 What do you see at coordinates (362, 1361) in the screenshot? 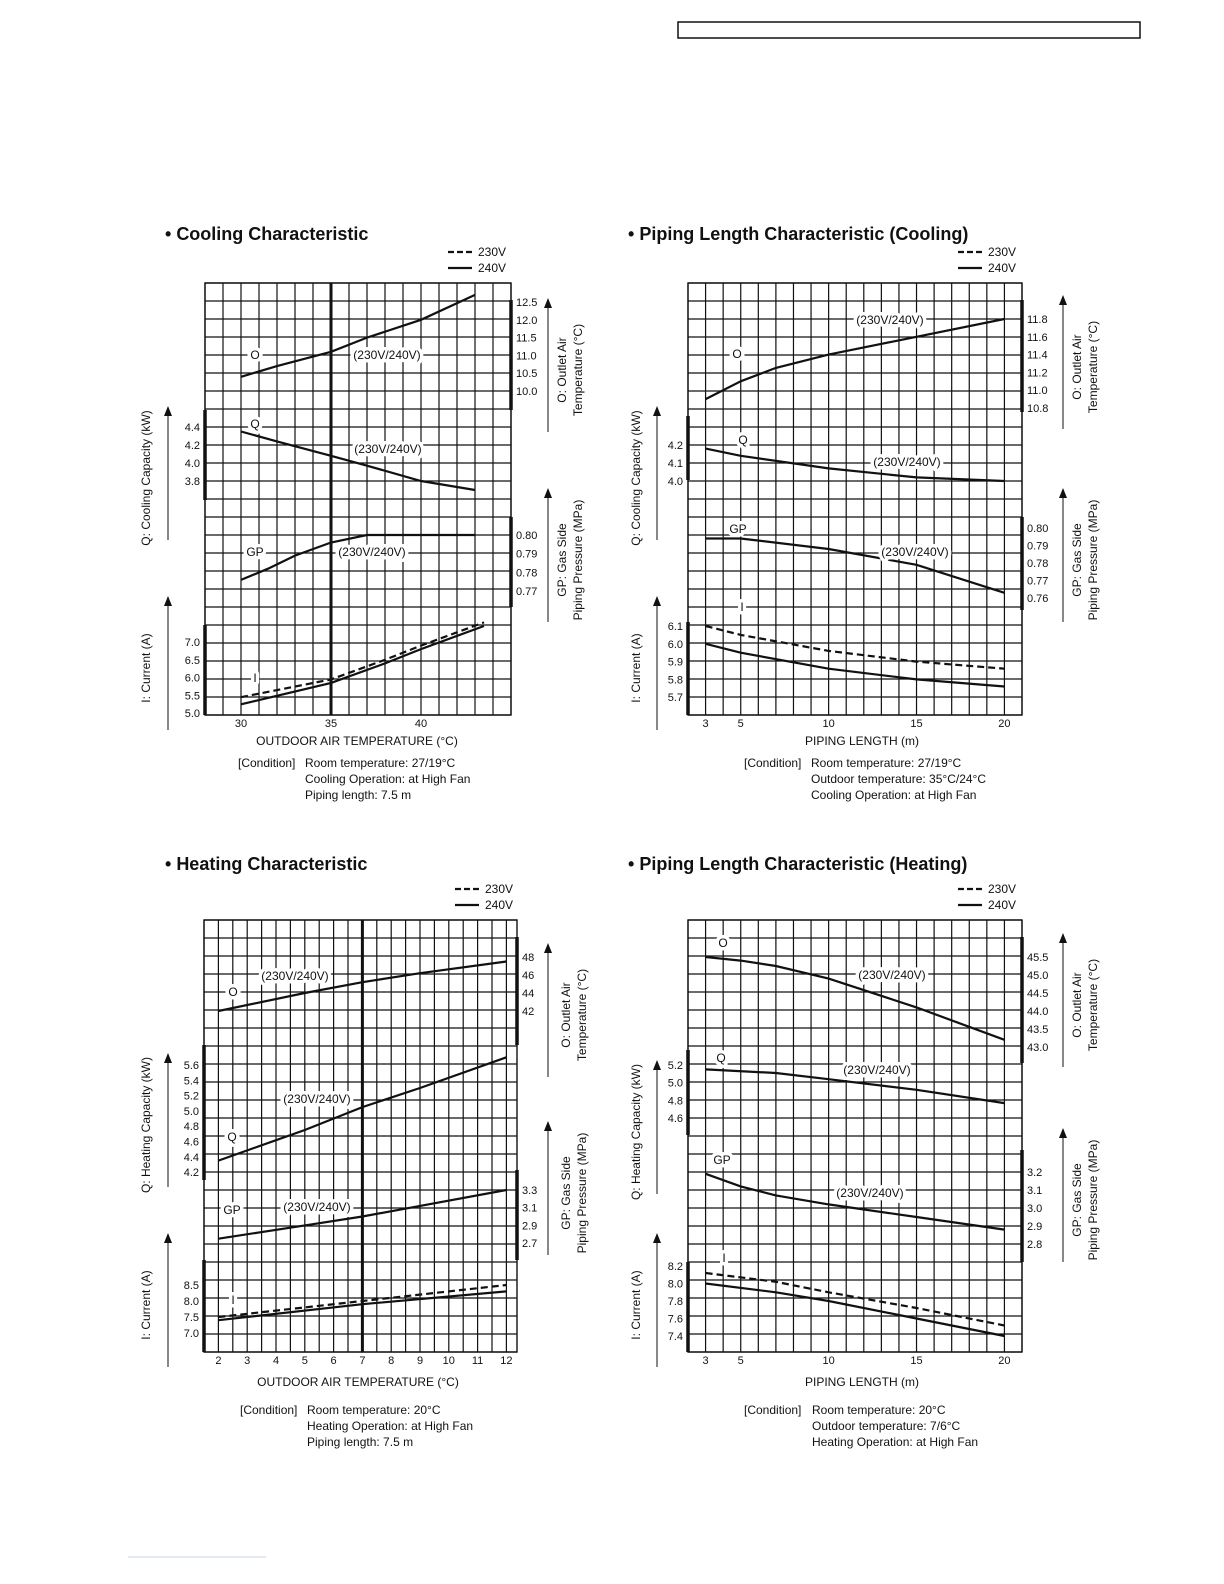
I see `x-tick-label: 7` at bounding box center [362, 1361].